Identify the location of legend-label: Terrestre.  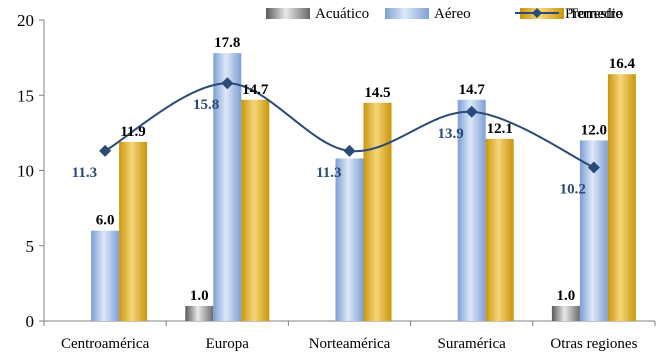
(595, 14).